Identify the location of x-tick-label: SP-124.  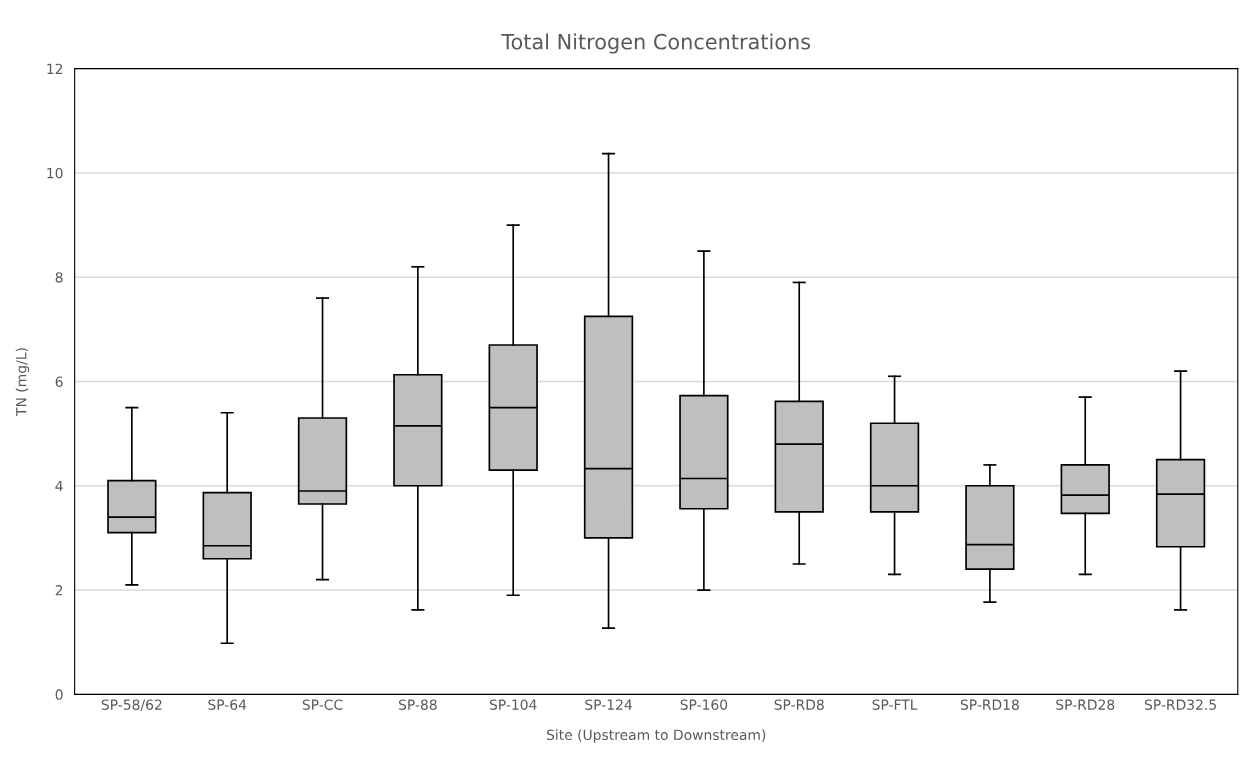
(608, 704).